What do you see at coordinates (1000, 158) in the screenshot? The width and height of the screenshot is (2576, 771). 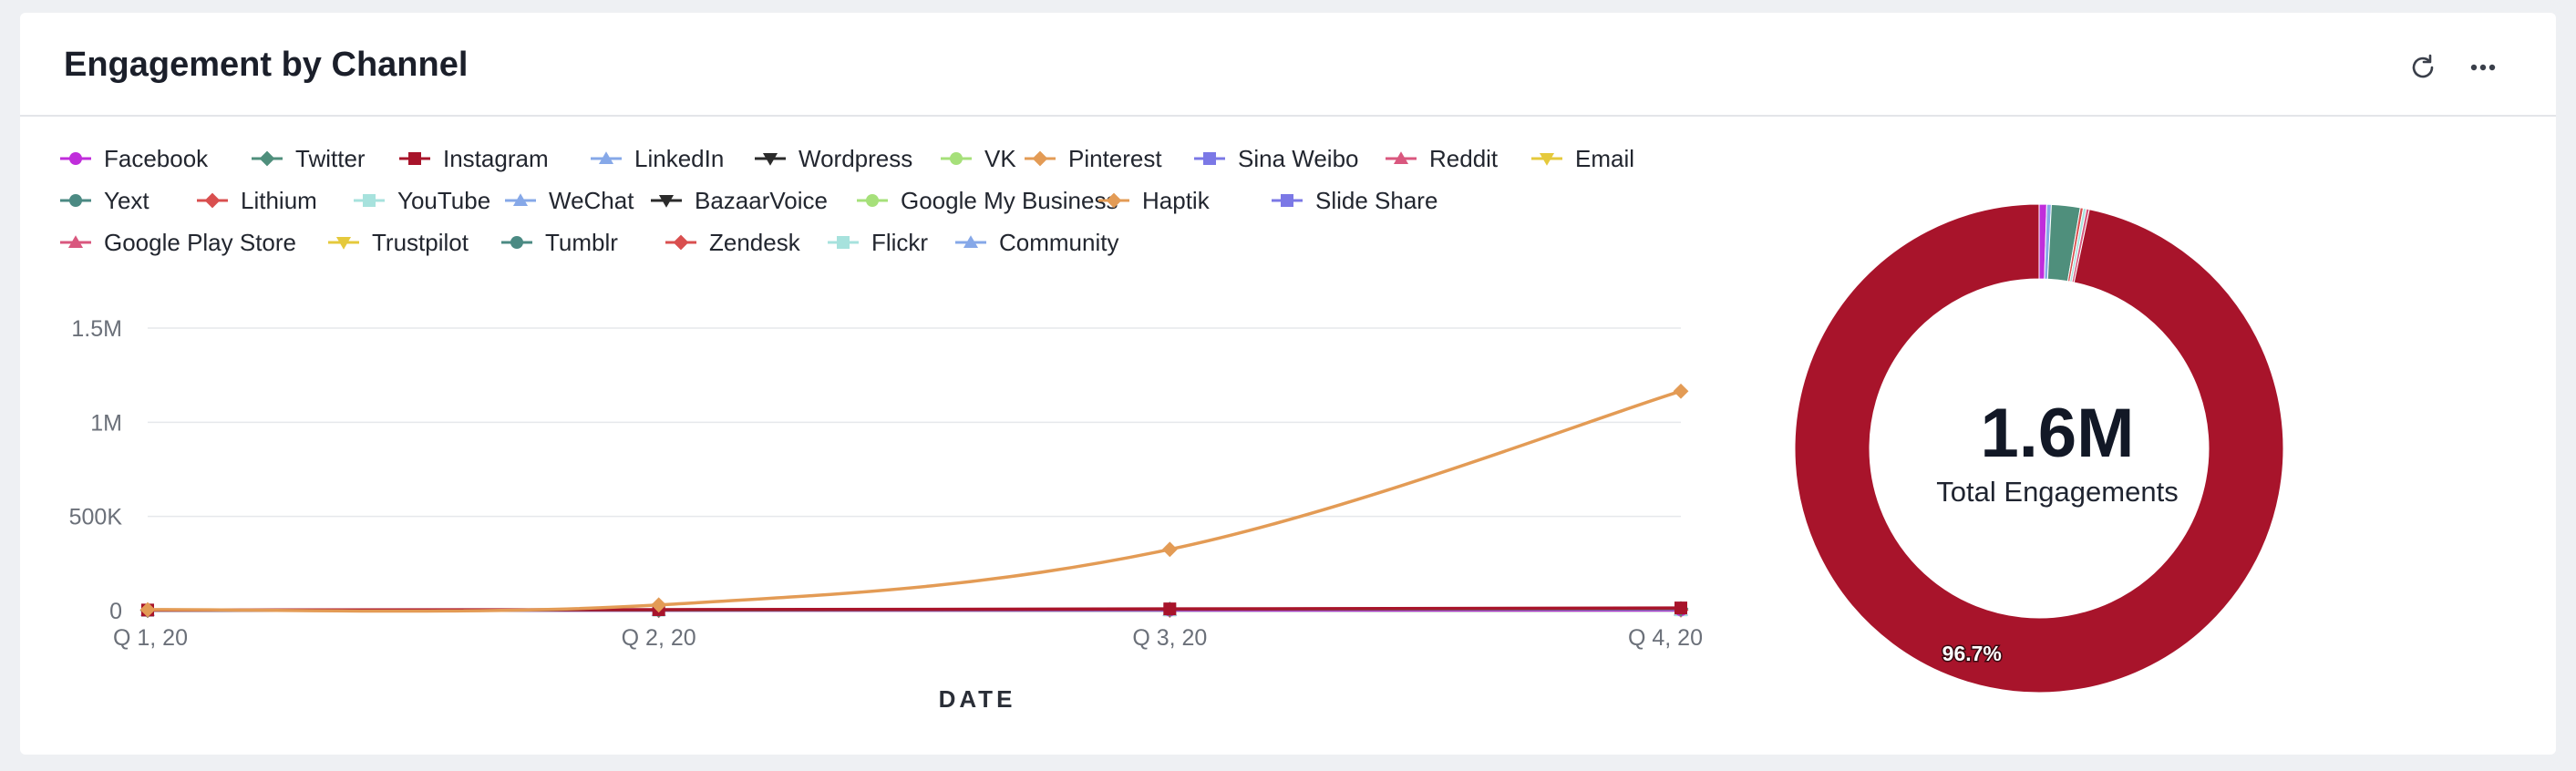 I see `legend-label: VK` at bounding box center [1000, 158].